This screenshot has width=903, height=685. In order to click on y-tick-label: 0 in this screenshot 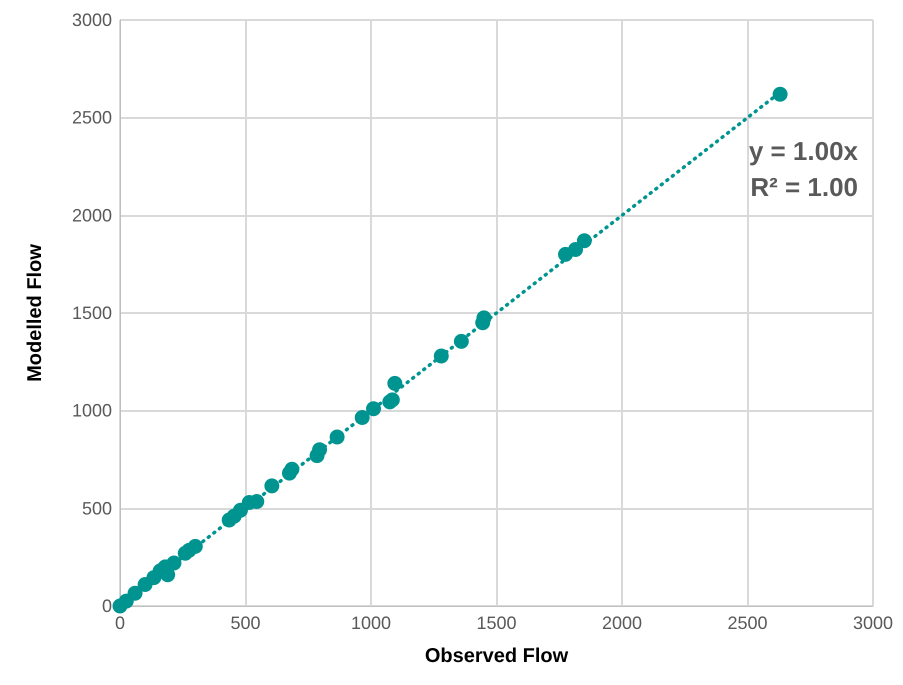, I will do `click(107, 606)`.